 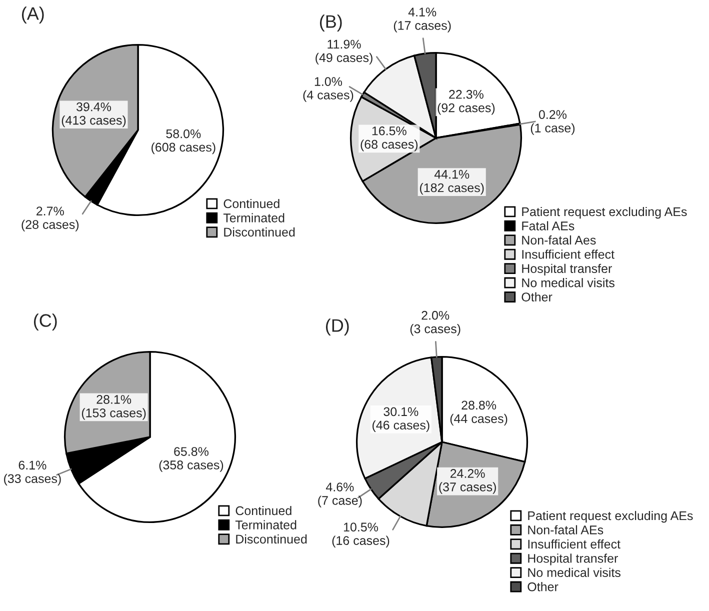 I want to click on data-label: 6.1% (33 cases), so click(x=32, y=473).